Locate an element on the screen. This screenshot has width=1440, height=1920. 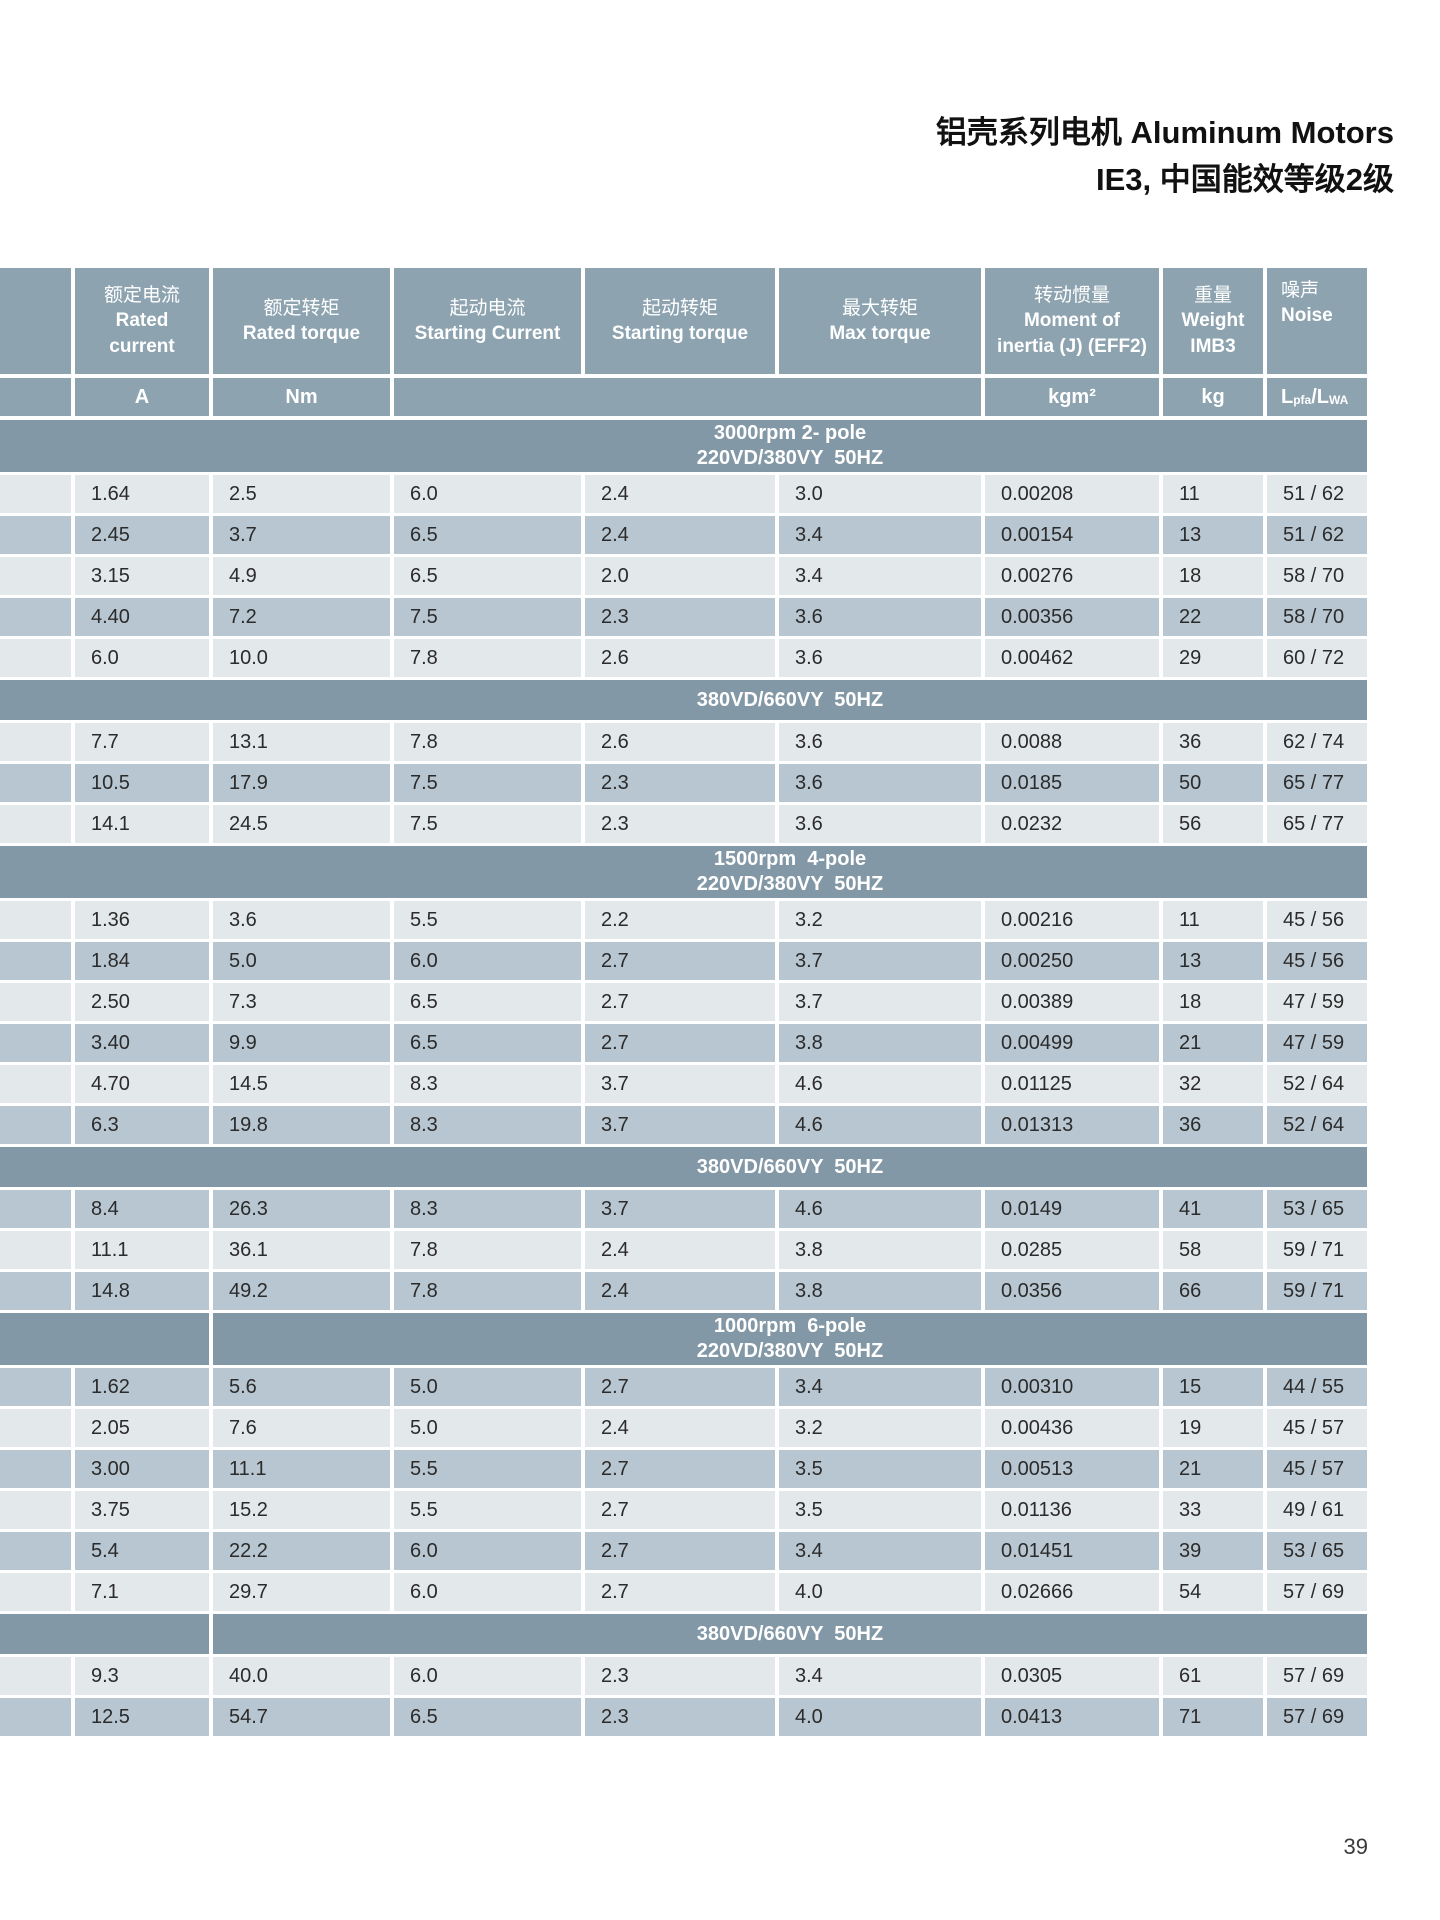
data-cell: 51 / 62 is located at coordinates (1317, 494).